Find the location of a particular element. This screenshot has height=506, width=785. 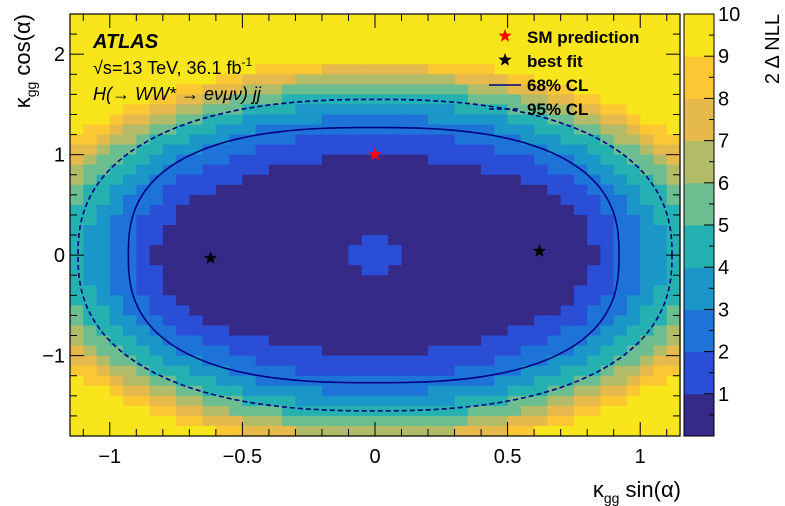

y-tick-label: 0 is located at coordinates (59, 256).